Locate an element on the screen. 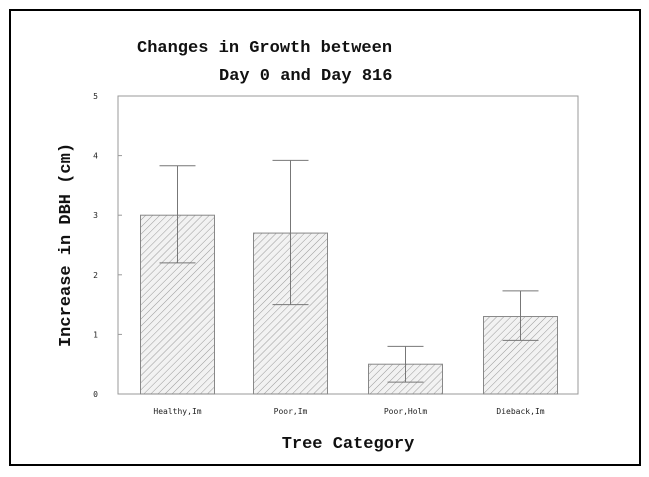 The height and width of the screenshot is (477, 649). category-label: Poor,Holm is located at coordinates (406, 411).